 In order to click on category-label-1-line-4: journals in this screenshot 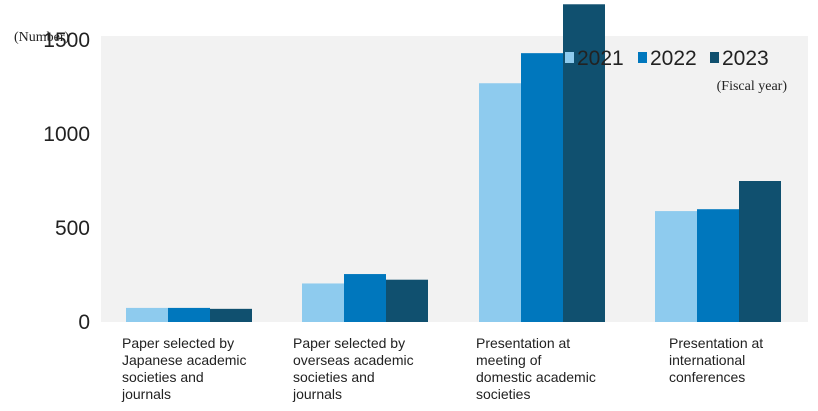, I will do `click(146, 394)`.